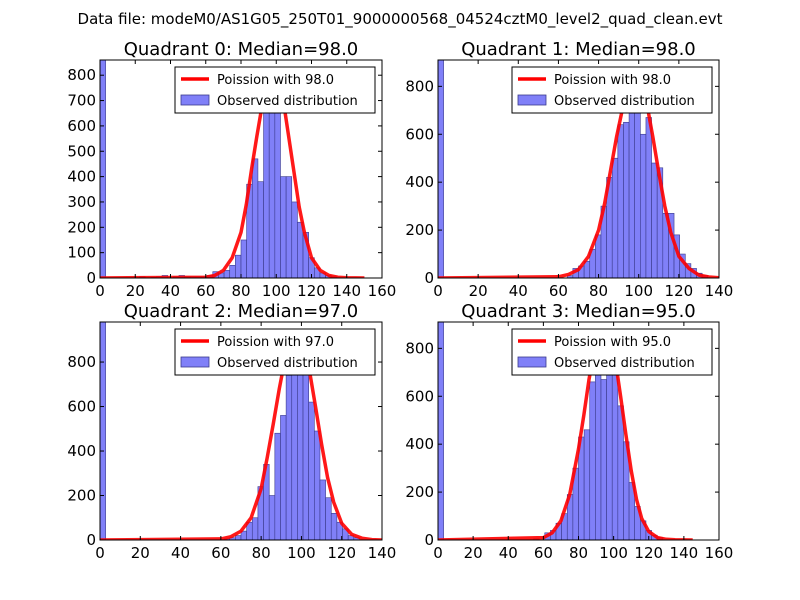 This screenshot has width=800, height=600. Describe the element at coordinates (275, 352) in the screenshot. I see `quadrant-2-legend: Poission with 97.0 Observed distribution` at that location.